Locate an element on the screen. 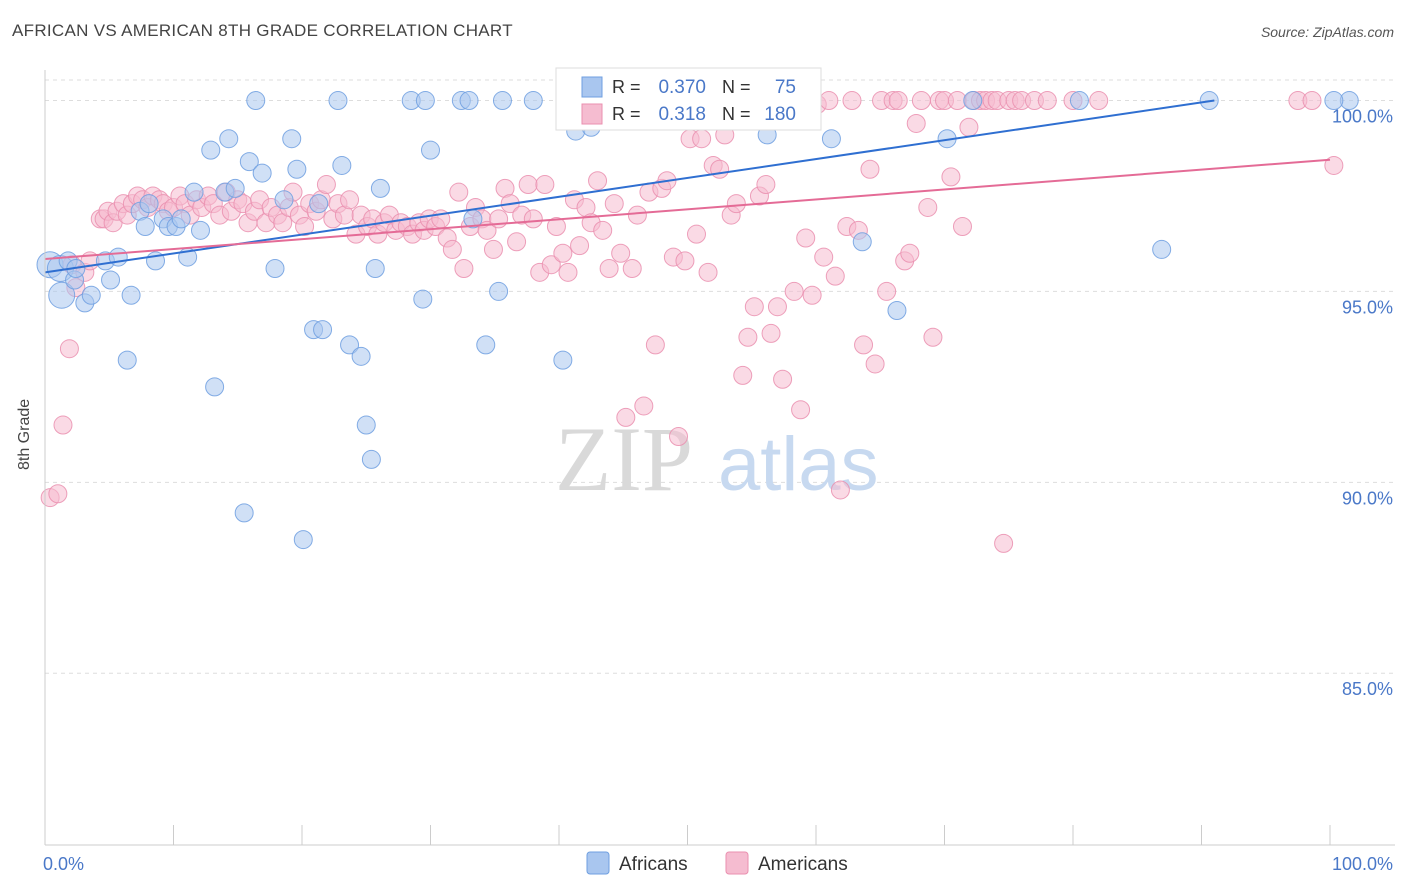  x-tick-label-100: 100.0% is located at coordinates (1362, 864).